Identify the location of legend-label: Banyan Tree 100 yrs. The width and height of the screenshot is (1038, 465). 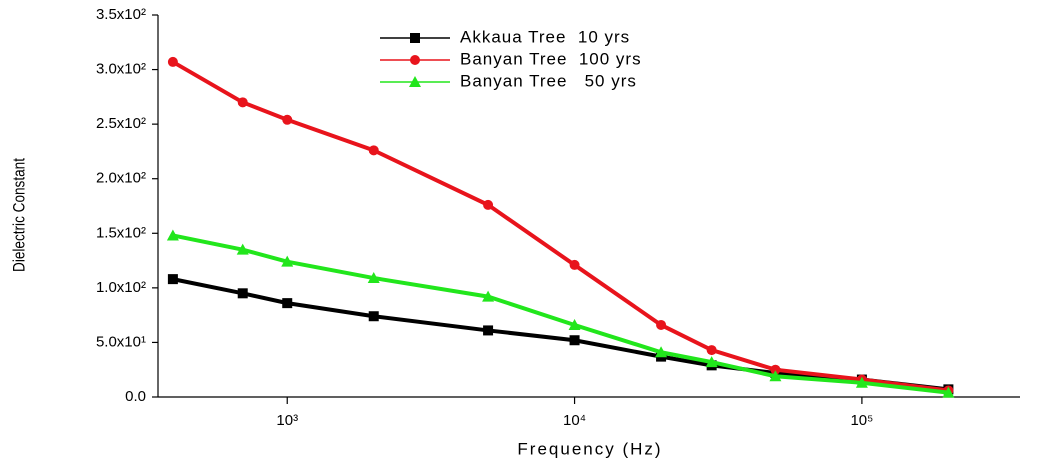
(551, 58).